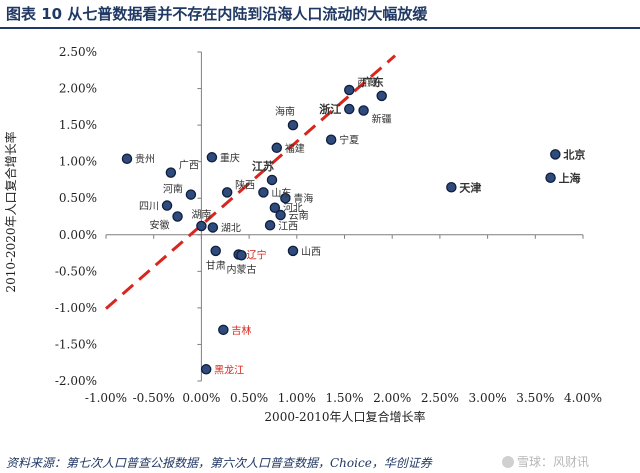 This screenshot has width=640, height=473. I want to click on y-tick-label: 2.00%, so click(78, 89).